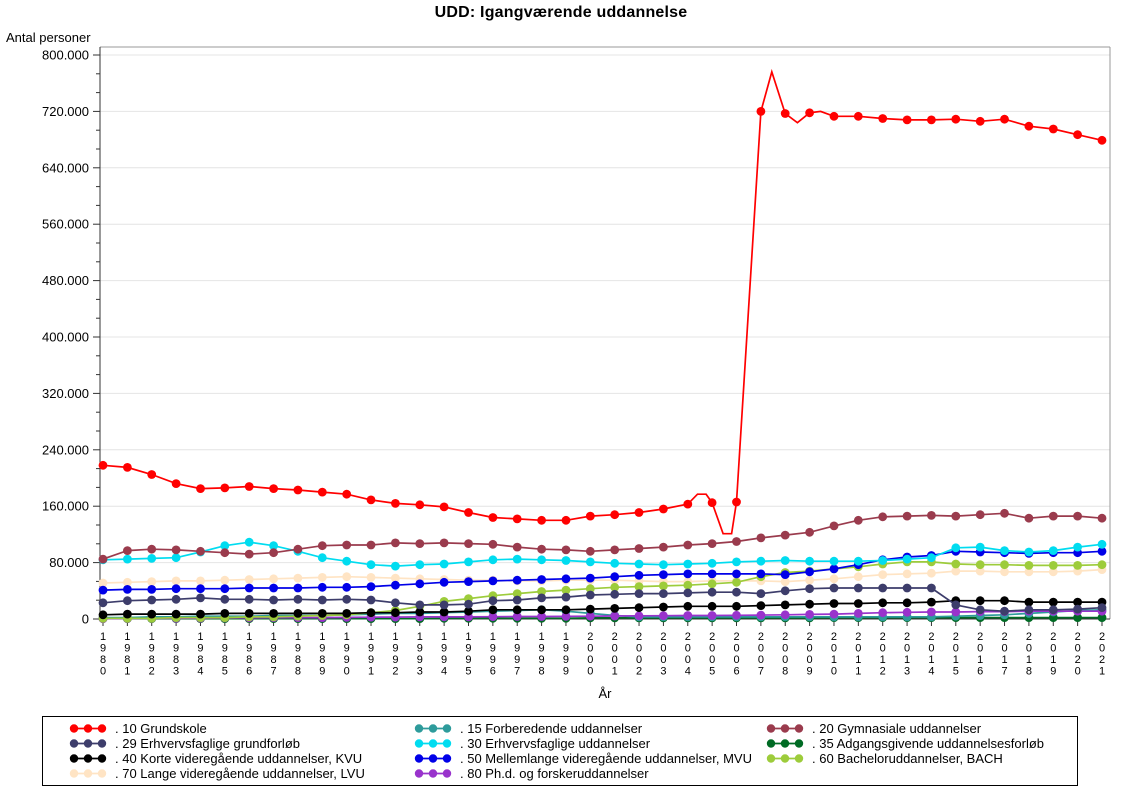 The width and height of the screenshot is (1122, 793). I want to click on y-tick-label: 800.000, so click(65, 55).